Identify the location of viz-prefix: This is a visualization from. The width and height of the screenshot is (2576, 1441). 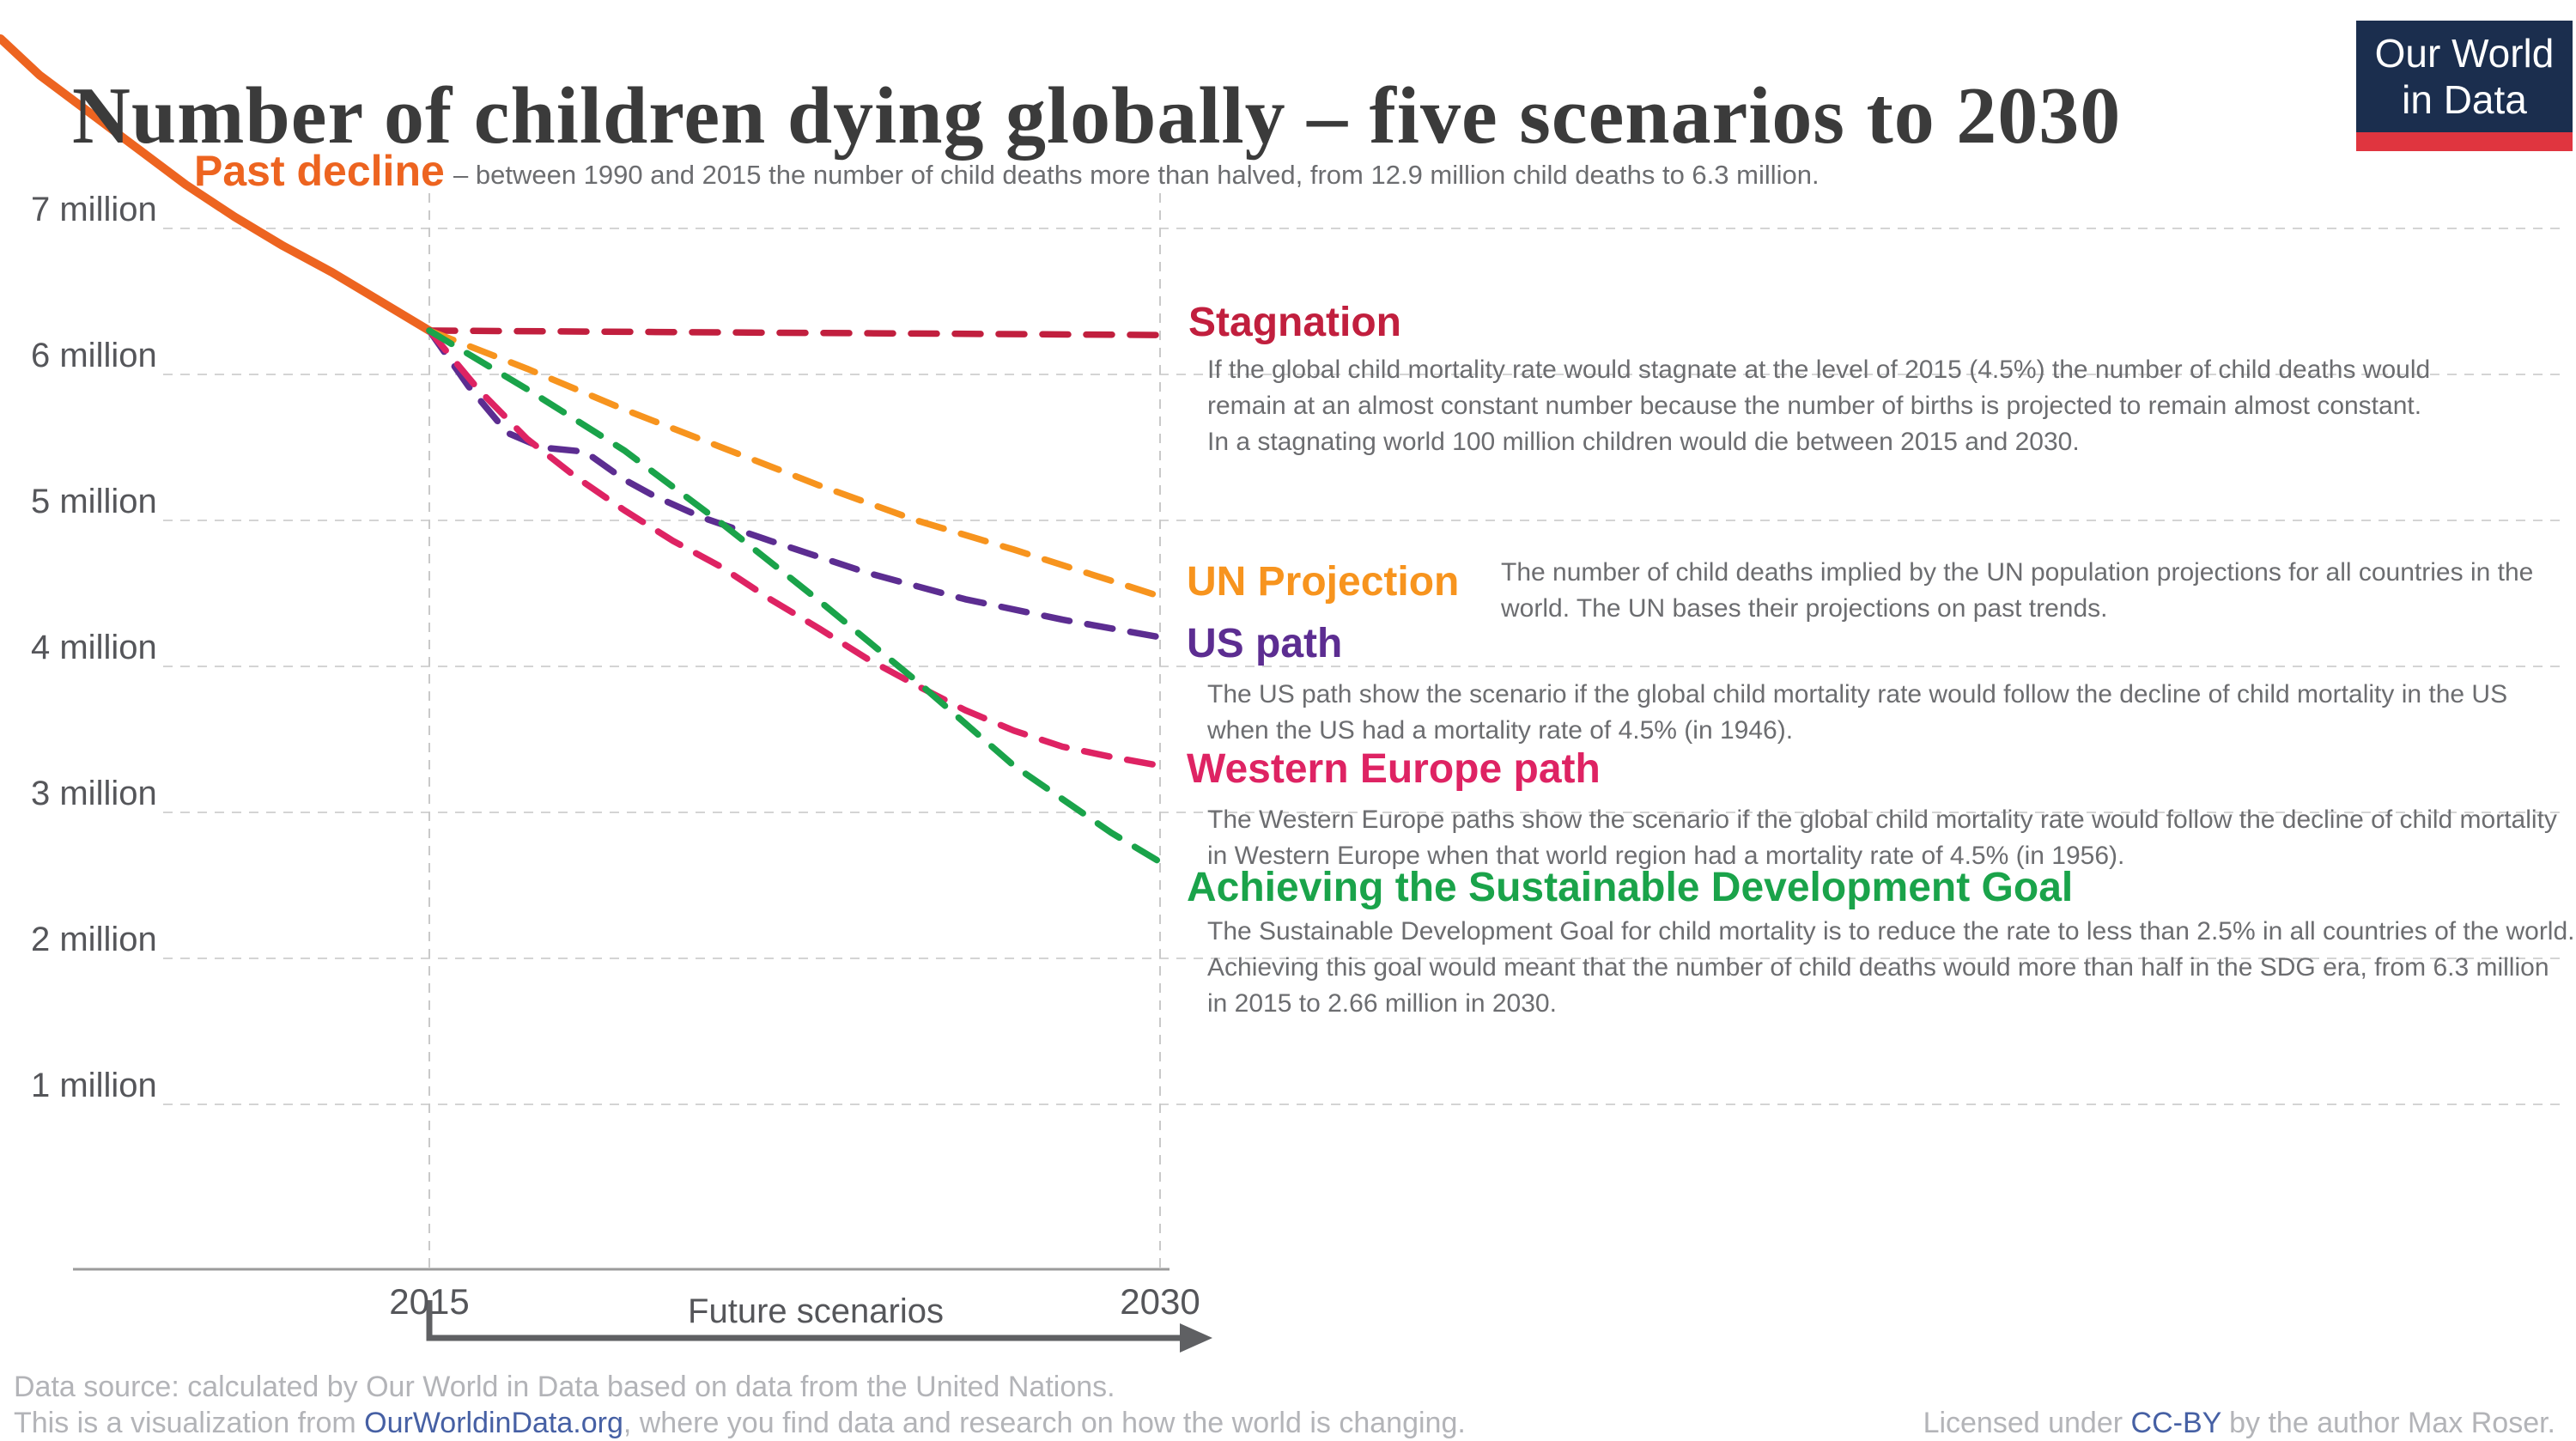
(190, 1423).